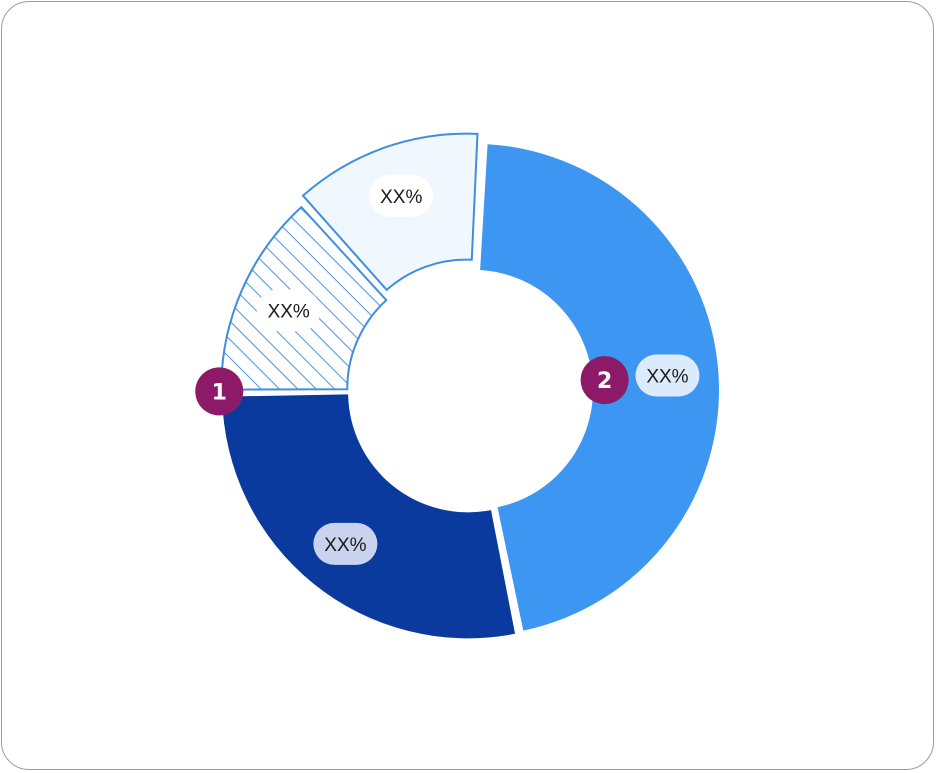 The width and height of the screenshot is (937, 773). I want to click on annotation-marker-label-2: 2, so click(604, 381).